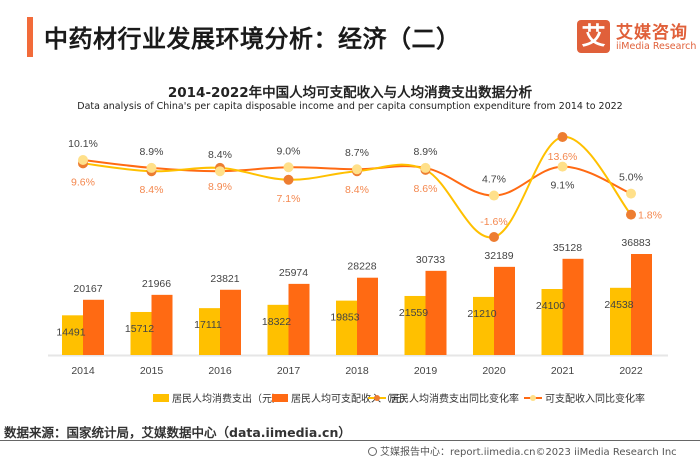 The width and height of the screenshot is (700, 458). What do you see at coordinates (87, 289) in the screenshot?
I see `bar-label-income: 20167` at bounding box center [87, 289].